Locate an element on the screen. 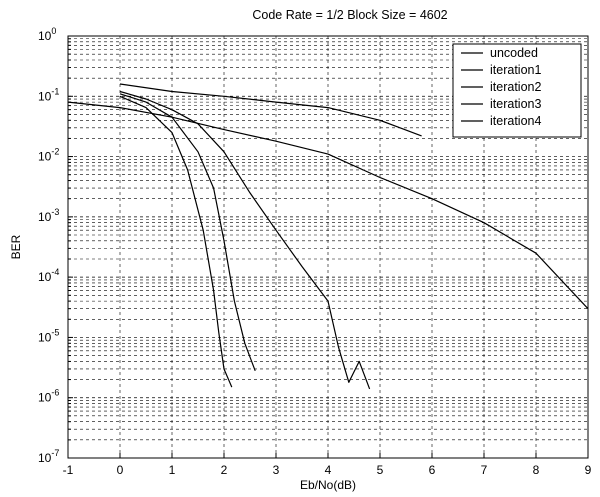  series-line-iteration3 is located at coordinates (187, 232).